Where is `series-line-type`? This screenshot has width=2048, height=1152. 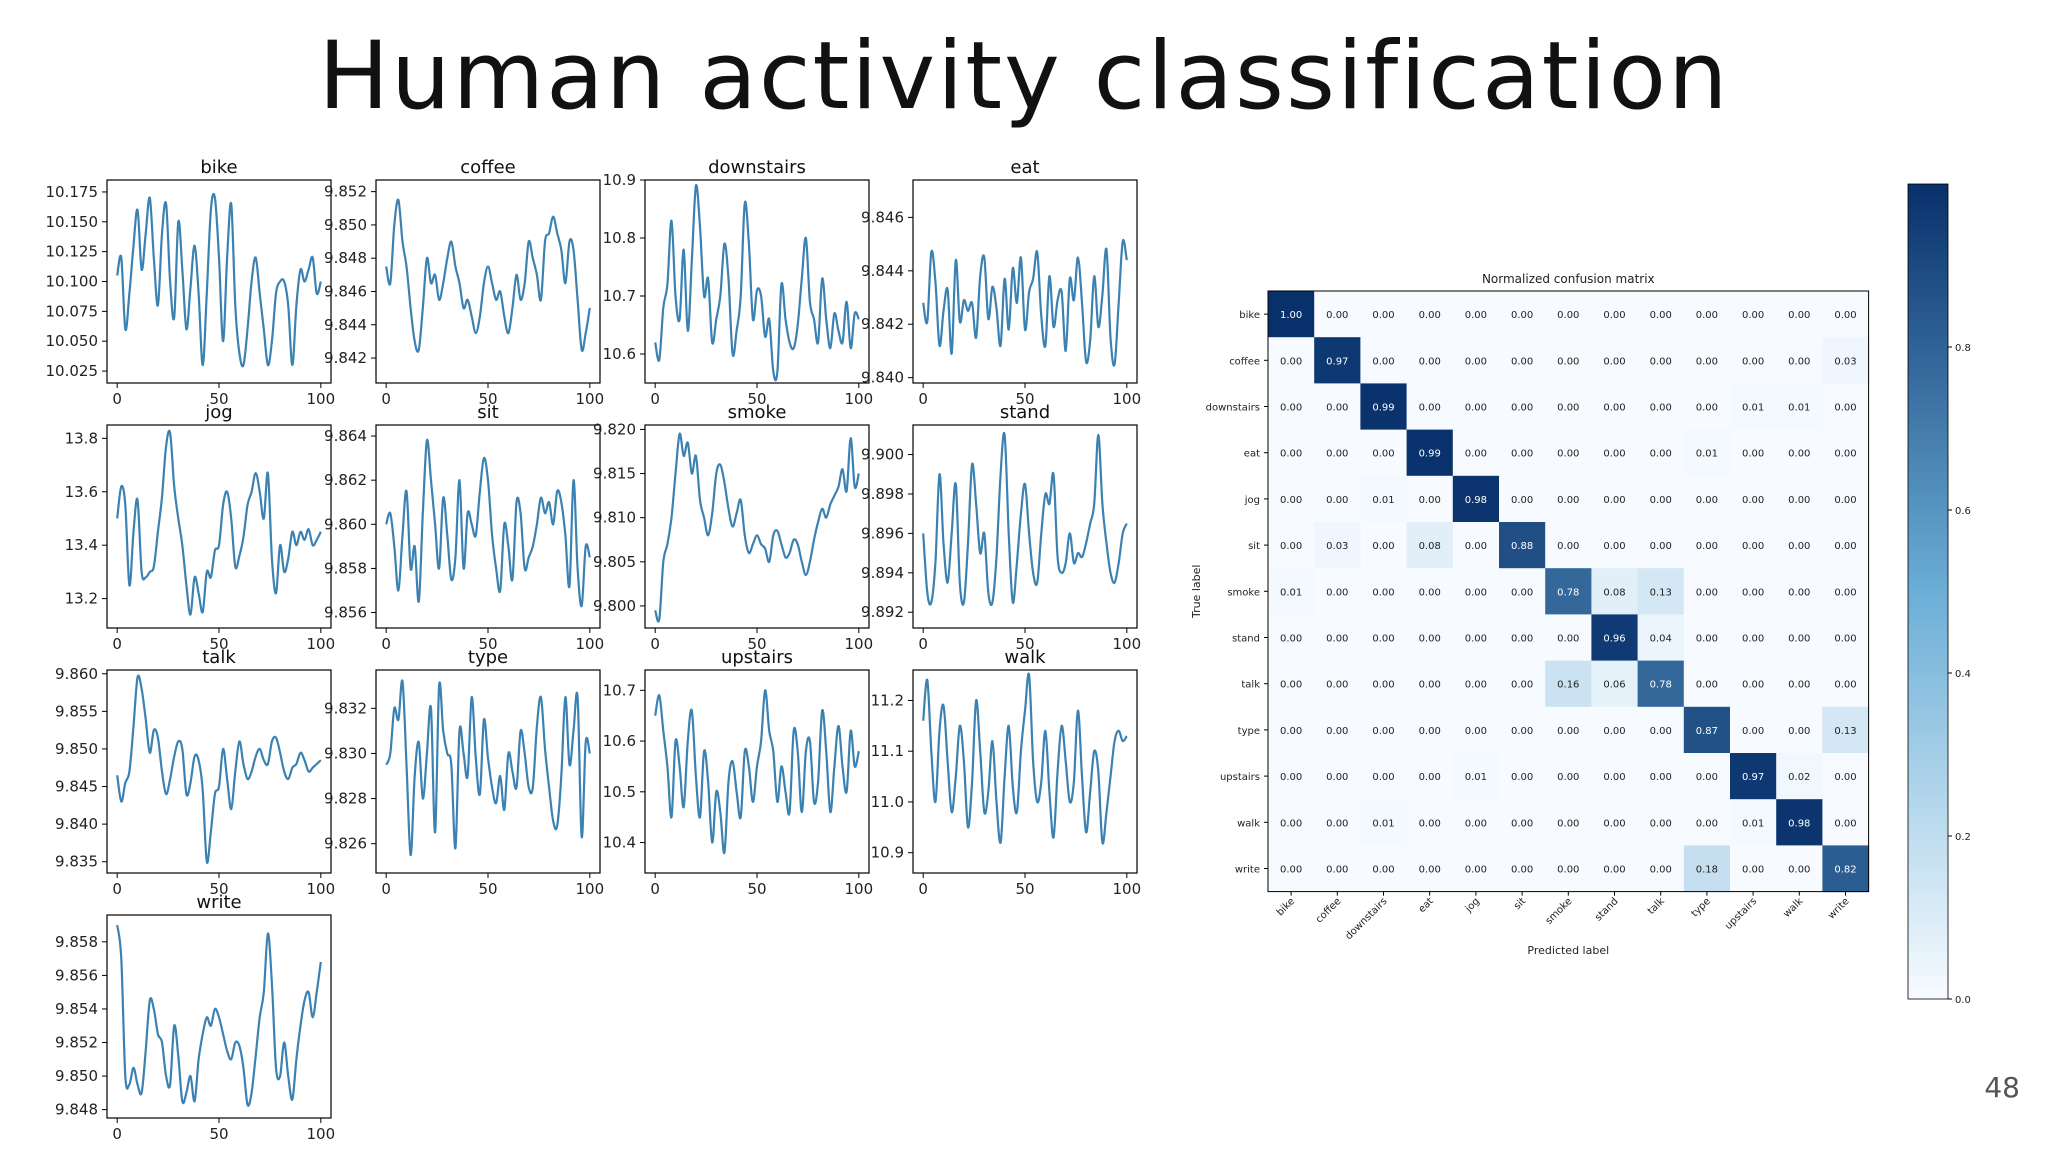 series-line-type is located at coordinates (488, 768).